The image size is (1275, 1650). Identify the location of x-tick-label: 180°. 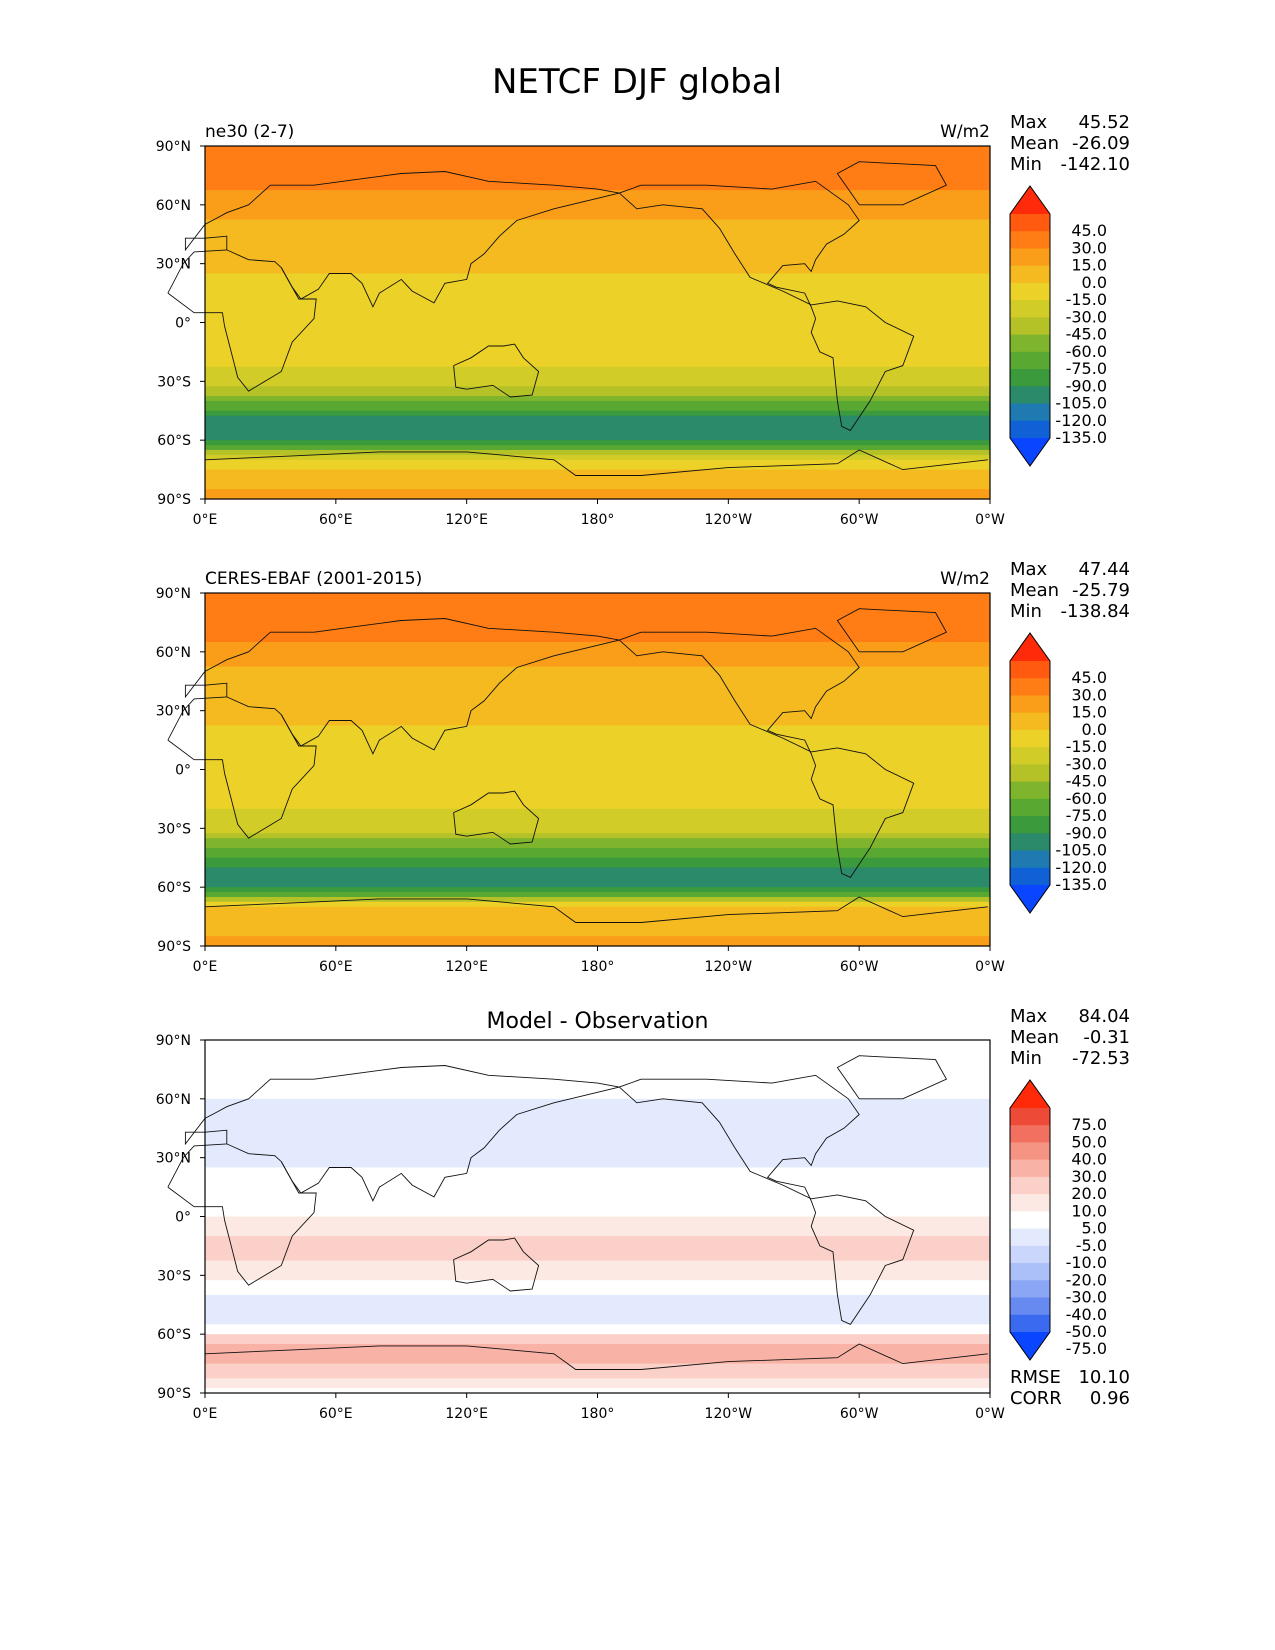
(598, 1414).